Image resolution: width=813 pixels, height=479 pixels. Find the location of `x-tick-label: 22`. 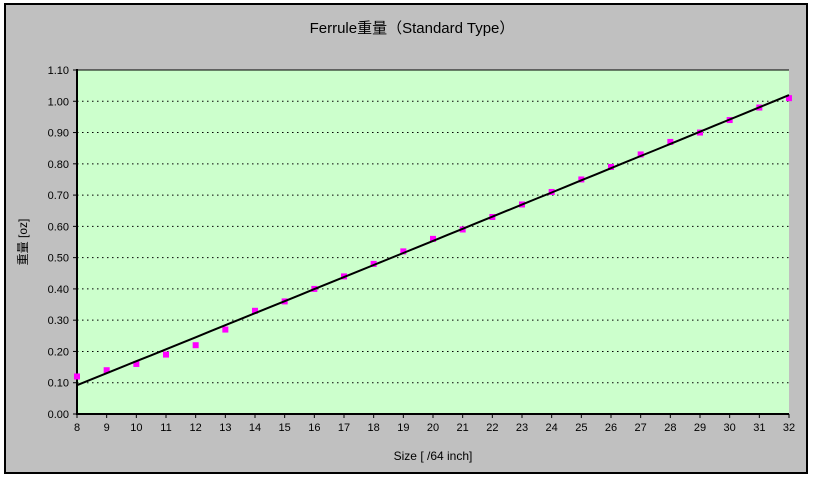

x-tick-label: 22 is located at coordinates (492, 428).